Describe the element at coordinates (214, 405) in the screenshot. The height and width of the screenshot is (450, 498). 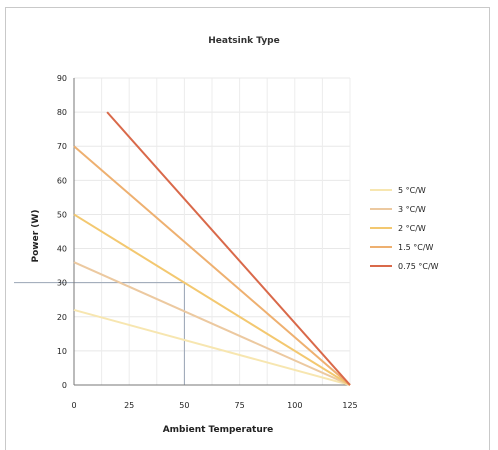
I see `x-tick-labels: 0 25 50 75 100 125` at that location.